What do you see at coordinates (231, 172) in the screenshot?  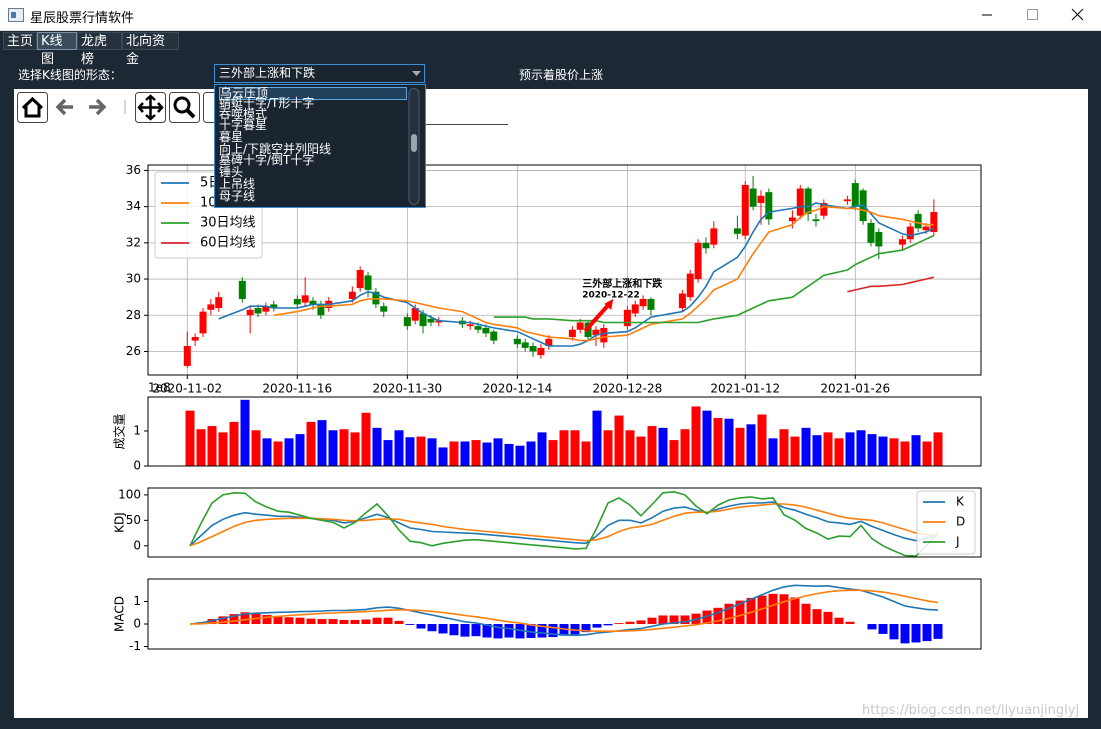 I see `dropdown-option: 锤头` at bounding box center [231, 172].